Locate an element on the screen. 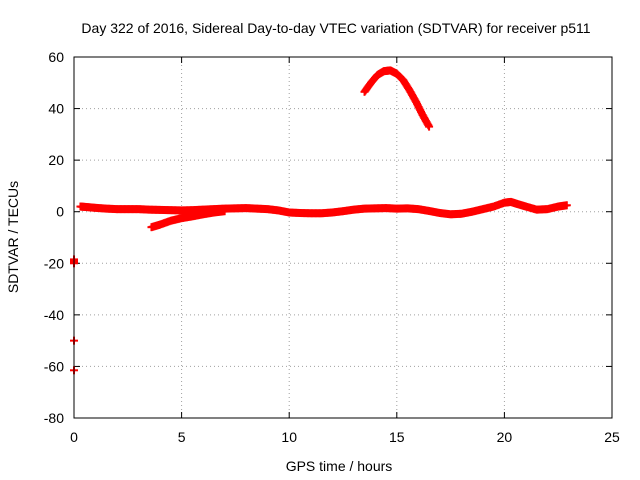 The height and width of the screenshot is (480, 640). x-tick-labels: 0 5 10 15 20 25 is located at coordinates (345, 437).